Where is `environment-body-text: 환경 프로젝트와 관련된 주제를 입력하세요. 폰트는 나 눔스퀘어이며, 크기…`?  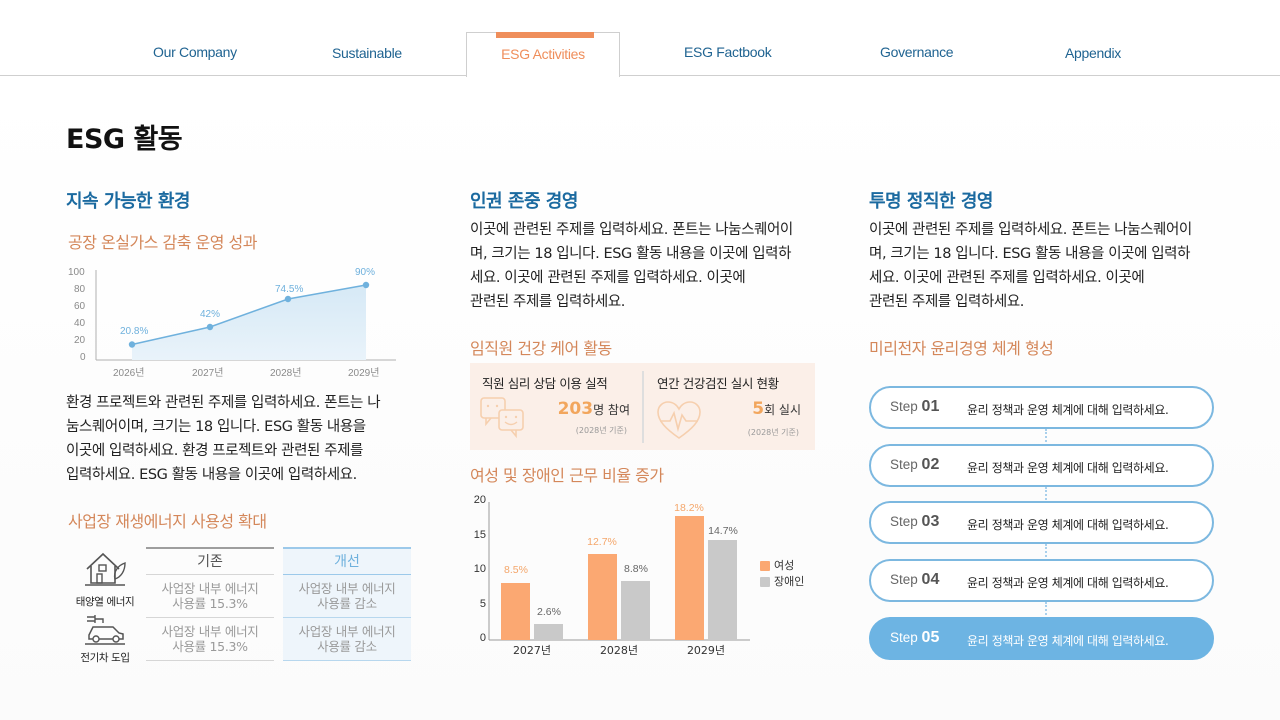
environment-body-text: 환경 프로젝트와 관련된 주제를 입력하세요. 폰트는 나 눔스퀘어이며, 크기… is located at coordinates (238, 439).